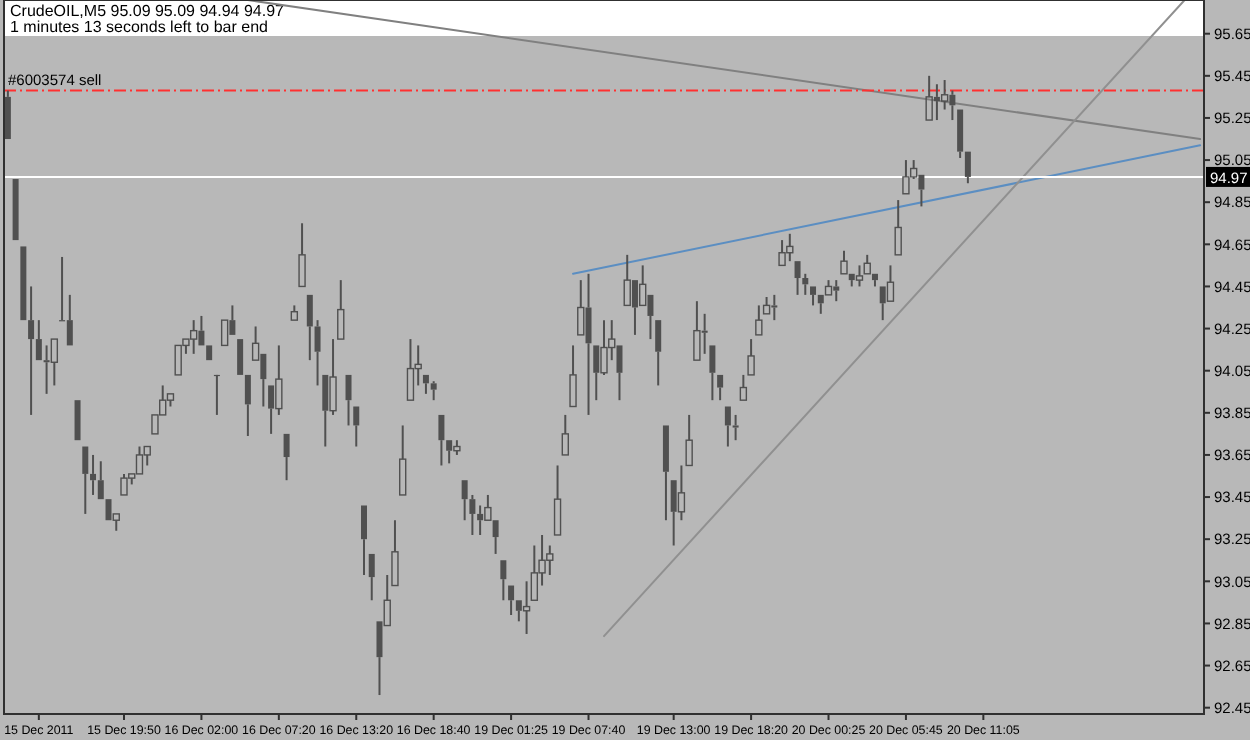 Image resolution: width=1250 pixels, height=740 pixels. What do you see at coordinates (139, 27) in the screenshot?
I see `text: 1 minutes 13 seconds left to bar end` at bounding box center [139, 27].